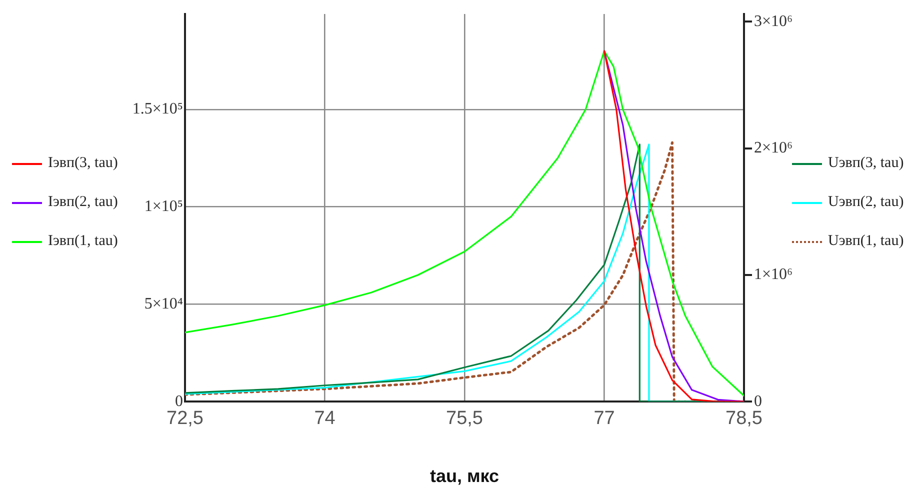 Image resolution: width=924 pixels, height=502 pixels. What do you see at coordinates (465, 476) in the screenshot?
I see `x-axis-title: tau, мкс` at bounding box center [465, 476].